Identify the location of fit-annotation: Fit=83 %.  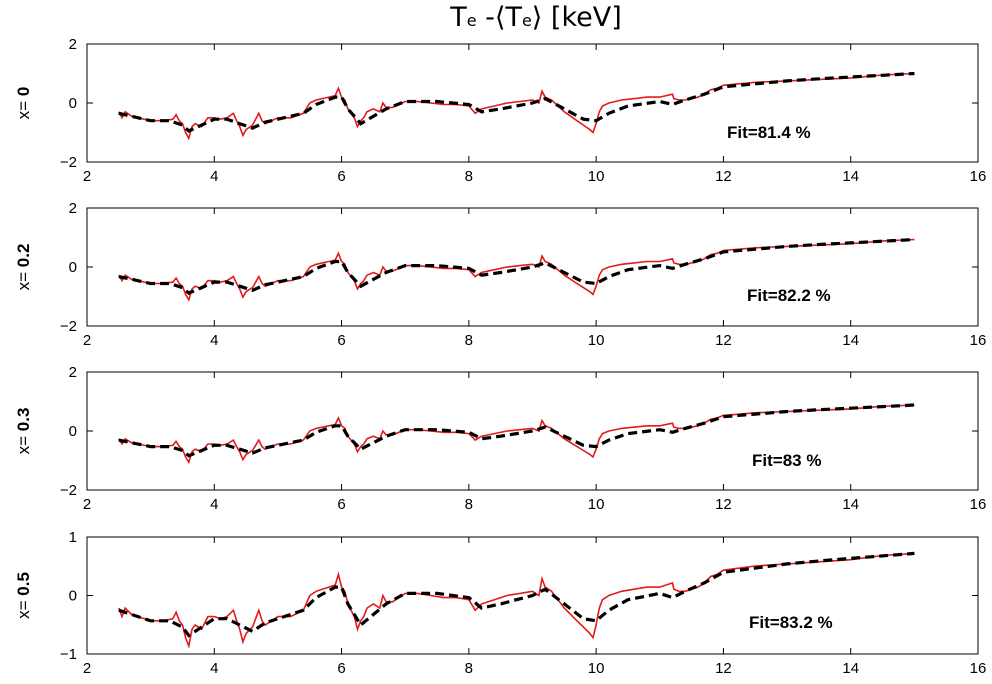
(786, 460).